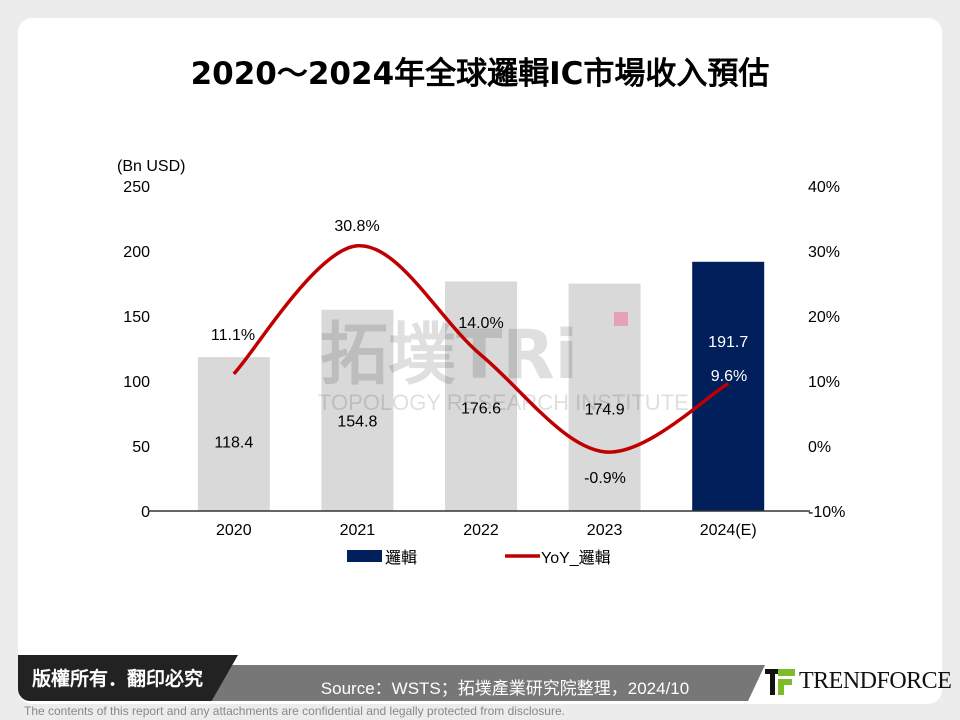  I want to click on legend-label-bar: 邏輯, so click(401, 558).